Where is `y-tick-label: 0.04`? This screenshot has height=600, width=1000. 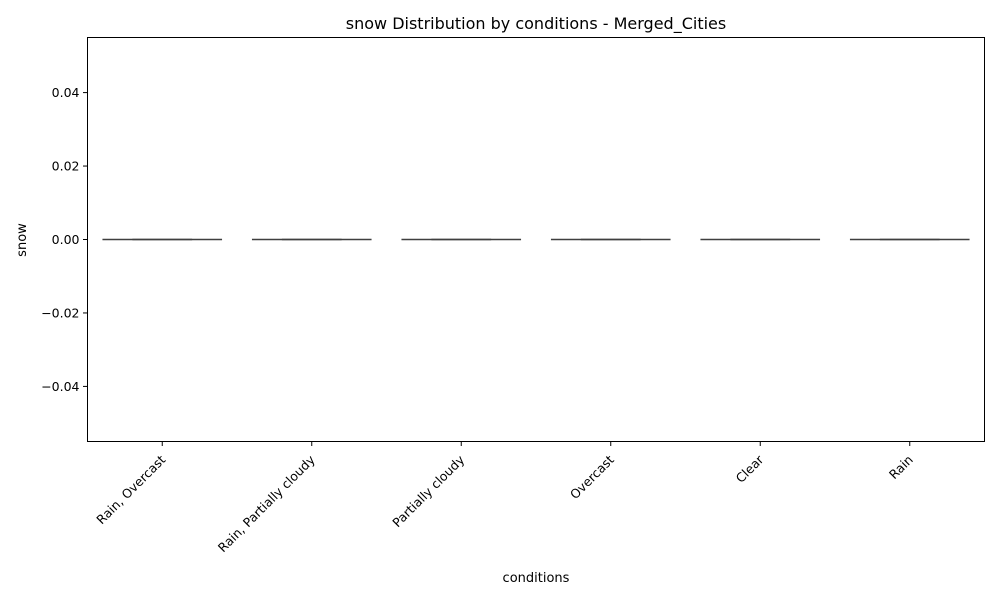
y-tick-label: 0.04 is located at coordinates (66, 92).